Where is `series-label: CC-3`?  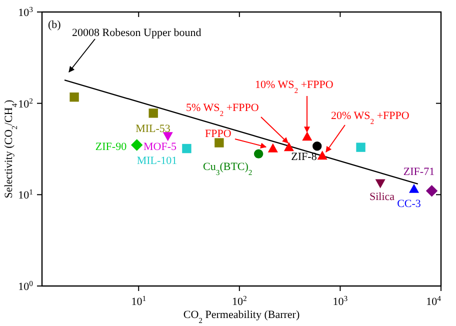
series-label: CC-3 is located at coordinates (409, 204).